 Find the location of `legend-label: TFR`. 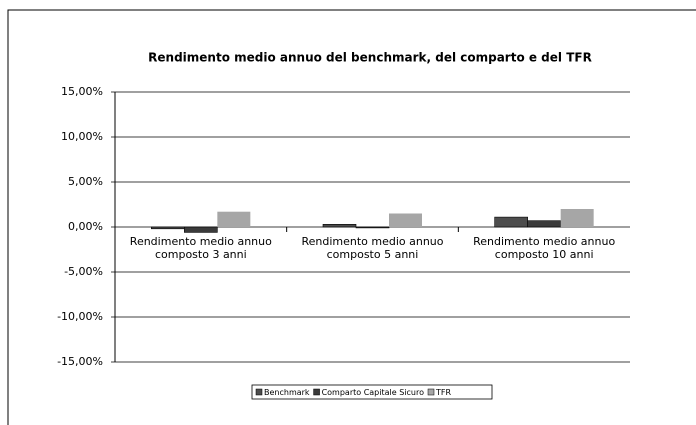

legend-label: TFR is located at coordinates (443, 392).